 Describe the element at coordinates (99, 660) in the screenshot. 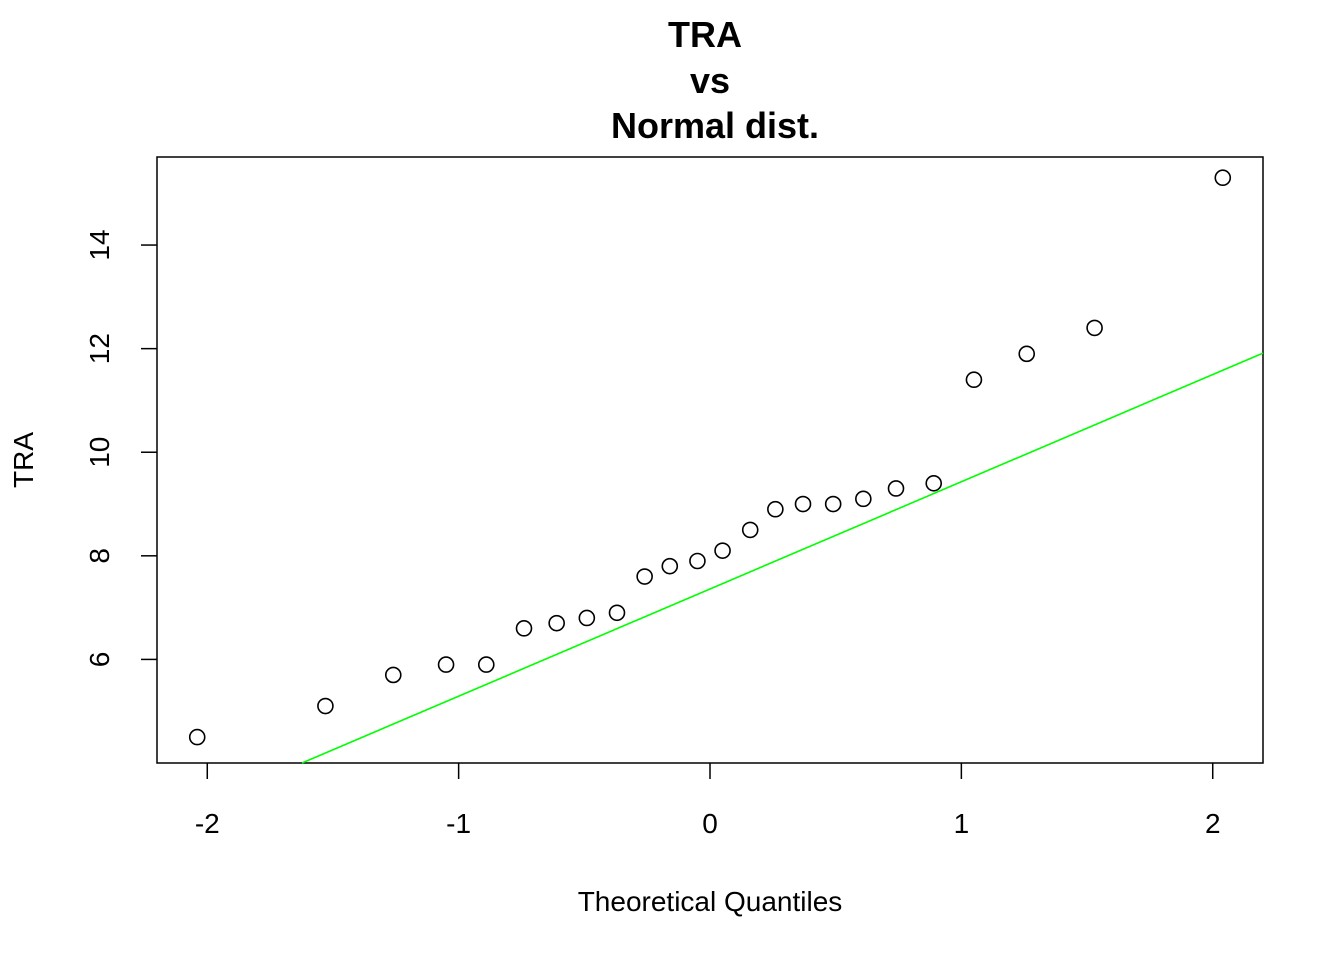

I see `y-tick-label: 6` at that location.